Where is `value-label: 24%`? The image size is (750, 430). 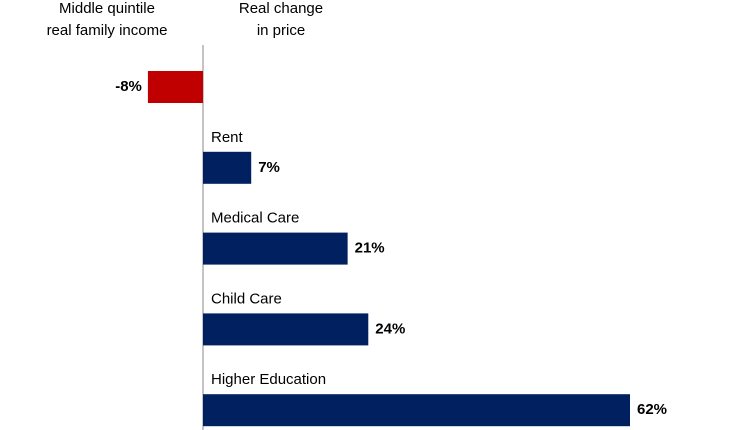 value-label: 24% is located at coordinates (390, 328).